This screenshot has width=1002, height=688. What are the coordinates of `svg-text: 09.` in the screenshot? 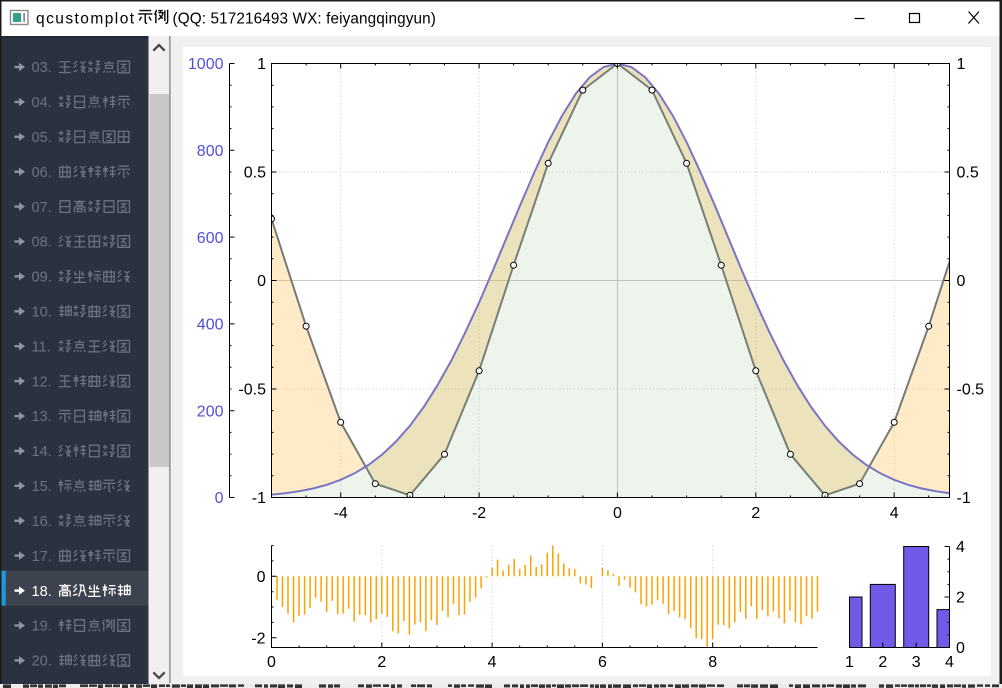 It's located at (42, 278).